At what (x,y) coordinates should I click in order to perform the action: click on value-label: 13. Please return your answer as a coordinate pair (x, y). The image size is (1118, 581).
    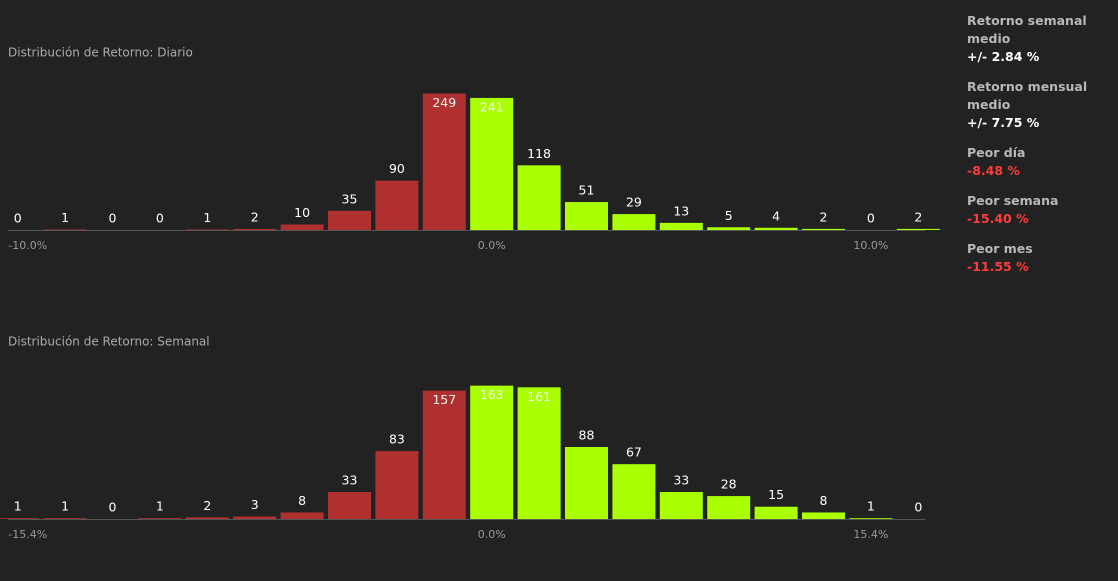
    Looking at the image, I should click on (681, 210).